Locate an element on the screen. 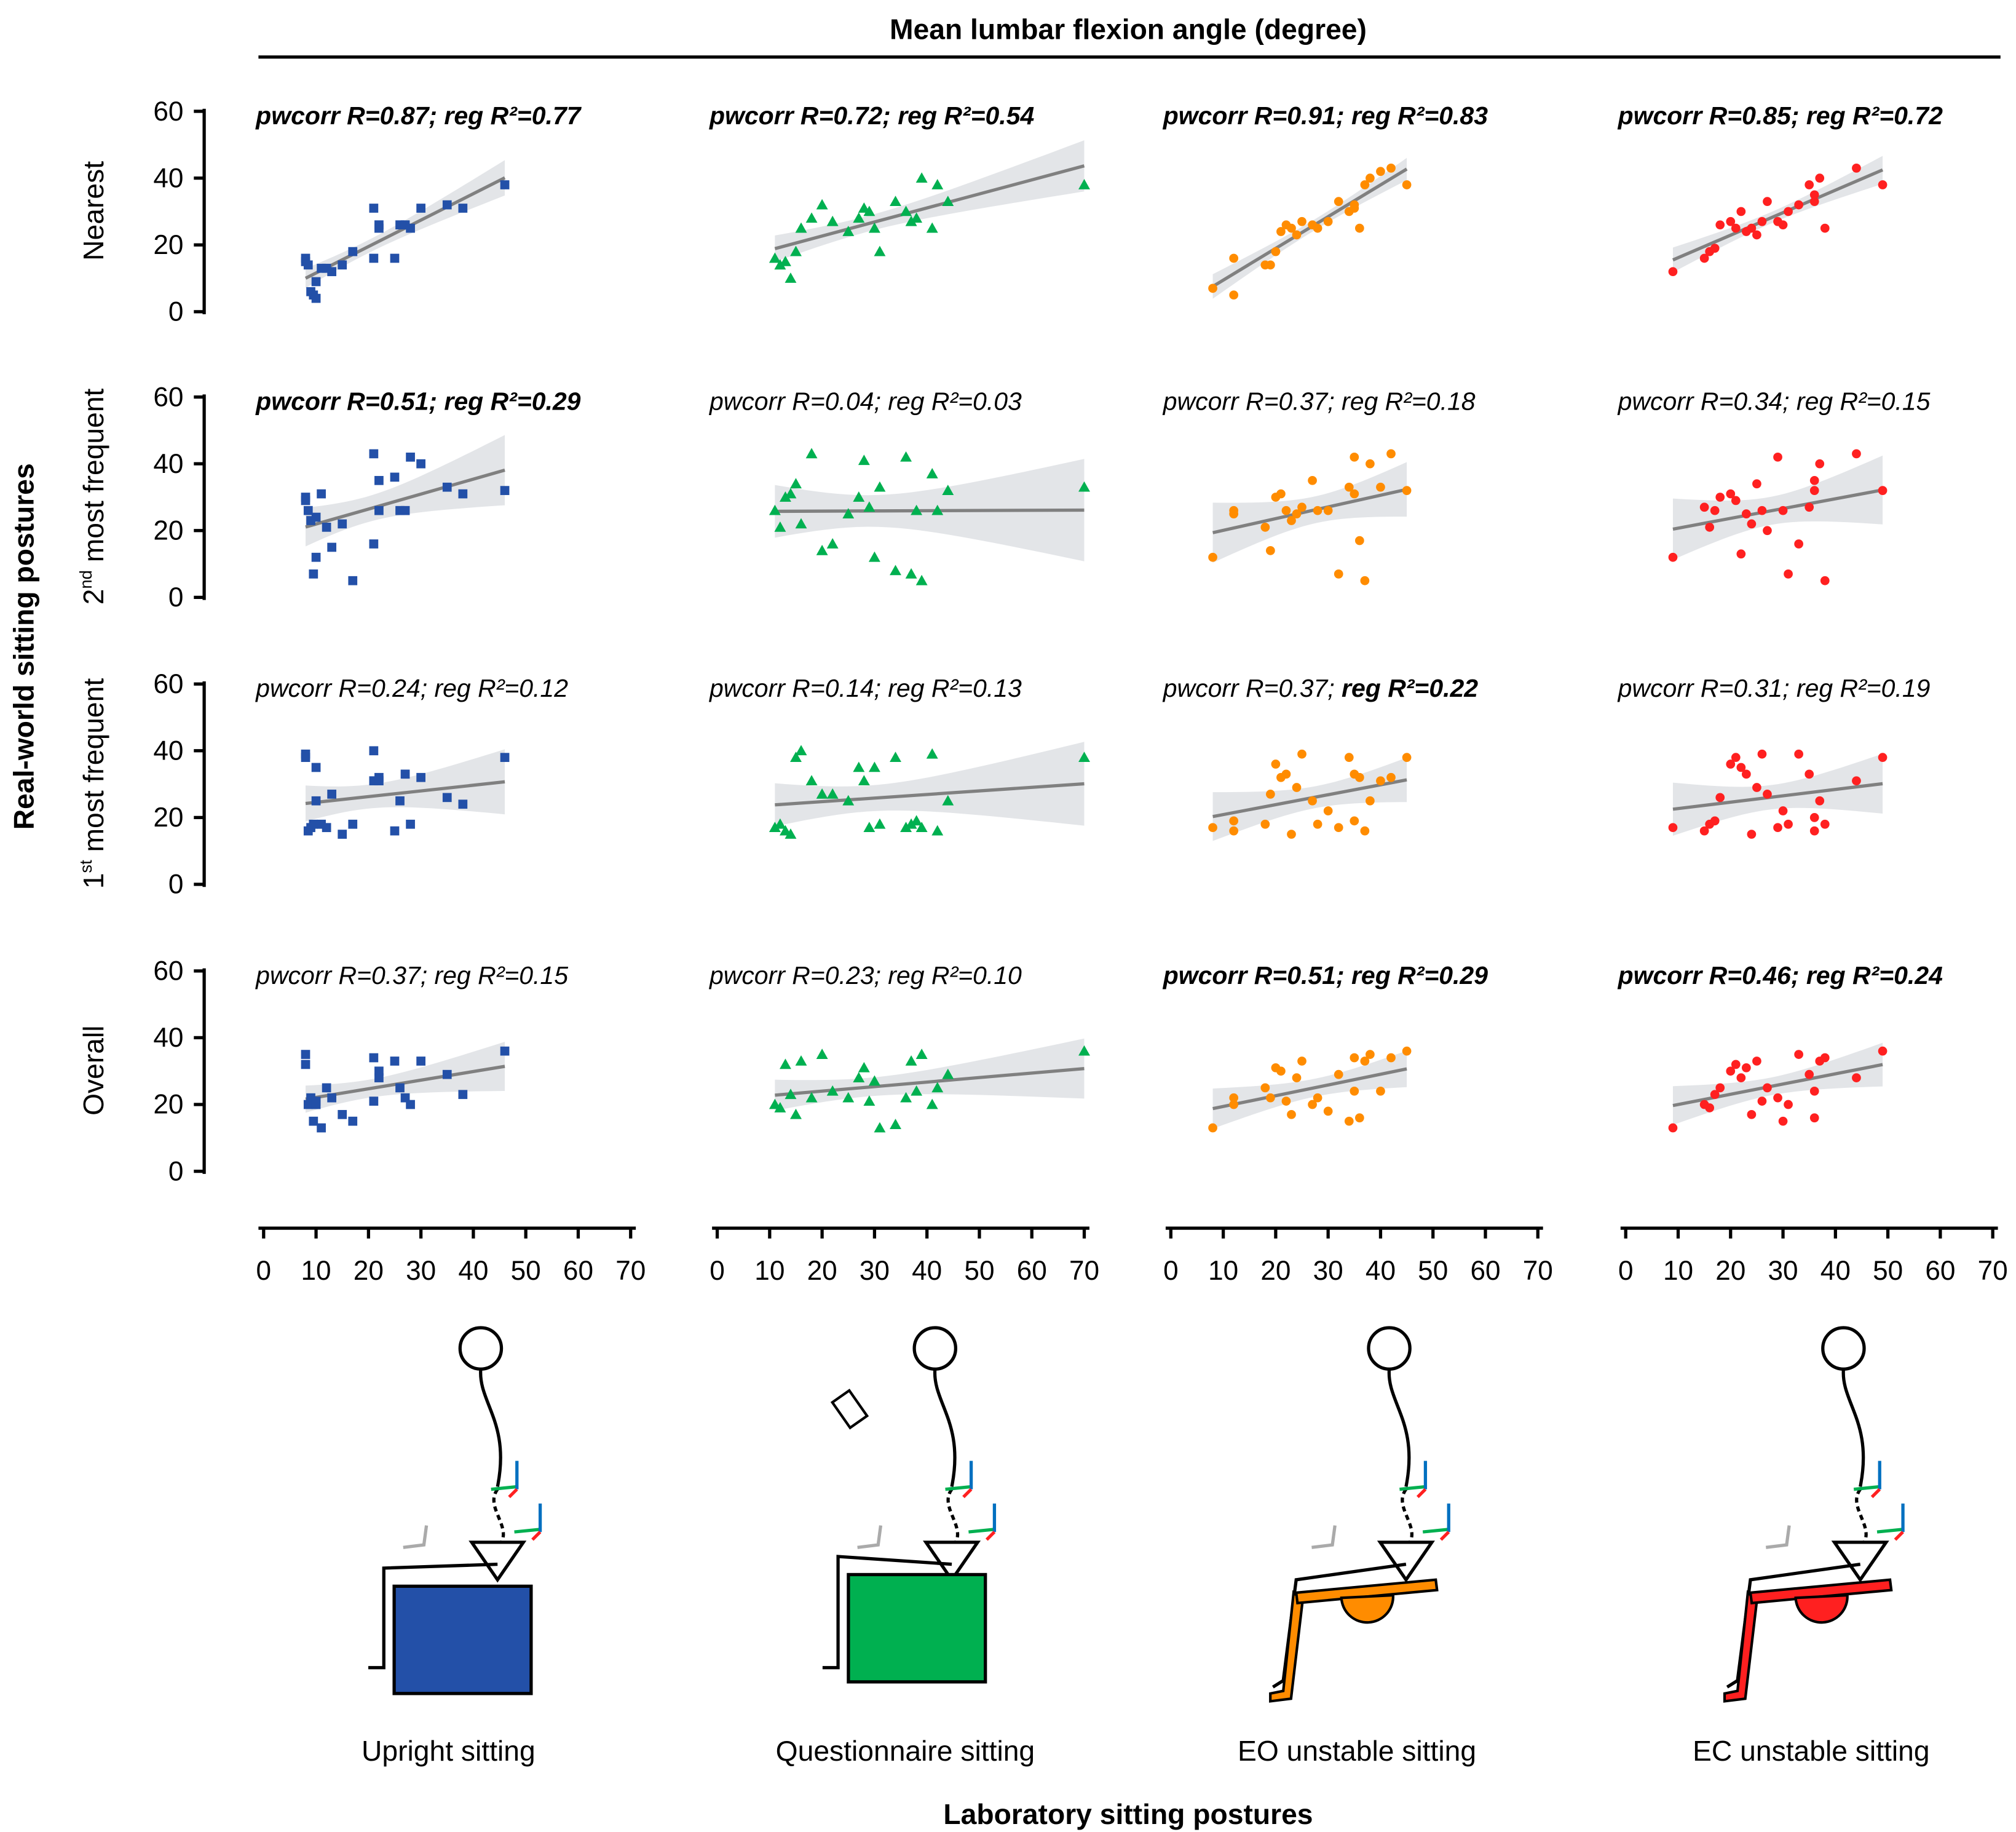 Image resolution: width=2016 pixels, height=1832 pixels. panel-annotation: pwcorr R=0.51; reg R²=0.29 is located at coordinates (1325, 975).